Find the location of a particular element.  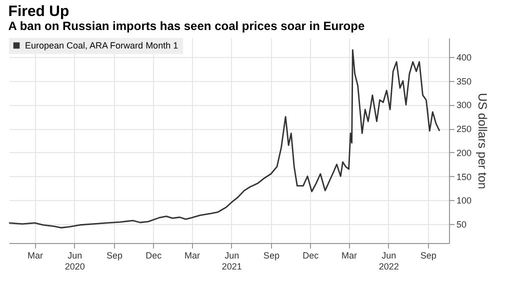

legend-label: European Coal, ARA Forward Month 1 is located at coordinates (101, 45).